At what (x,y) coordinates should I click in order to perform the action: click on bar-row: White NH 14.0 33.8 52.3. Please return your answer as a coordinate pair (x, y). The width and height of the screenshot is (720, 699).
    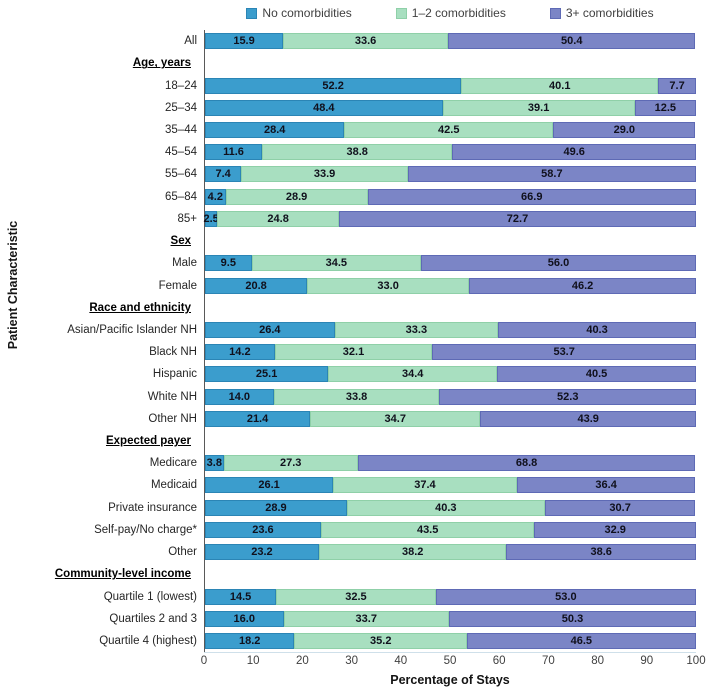
    Looking at the image, I should click on (360, 396).